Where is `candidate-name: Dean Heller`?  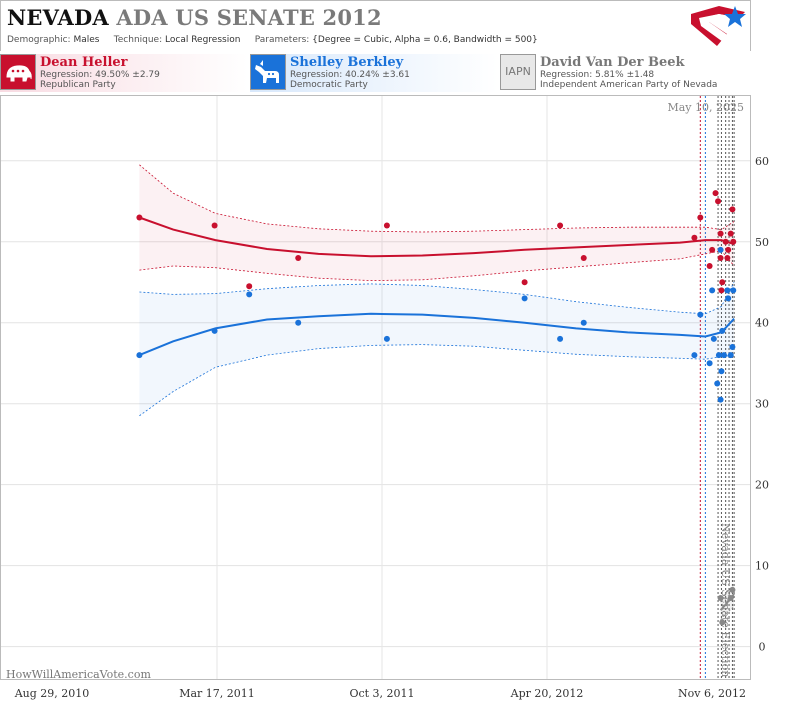
candidate-name: Dean Heller is located at coordinates (84, 62).